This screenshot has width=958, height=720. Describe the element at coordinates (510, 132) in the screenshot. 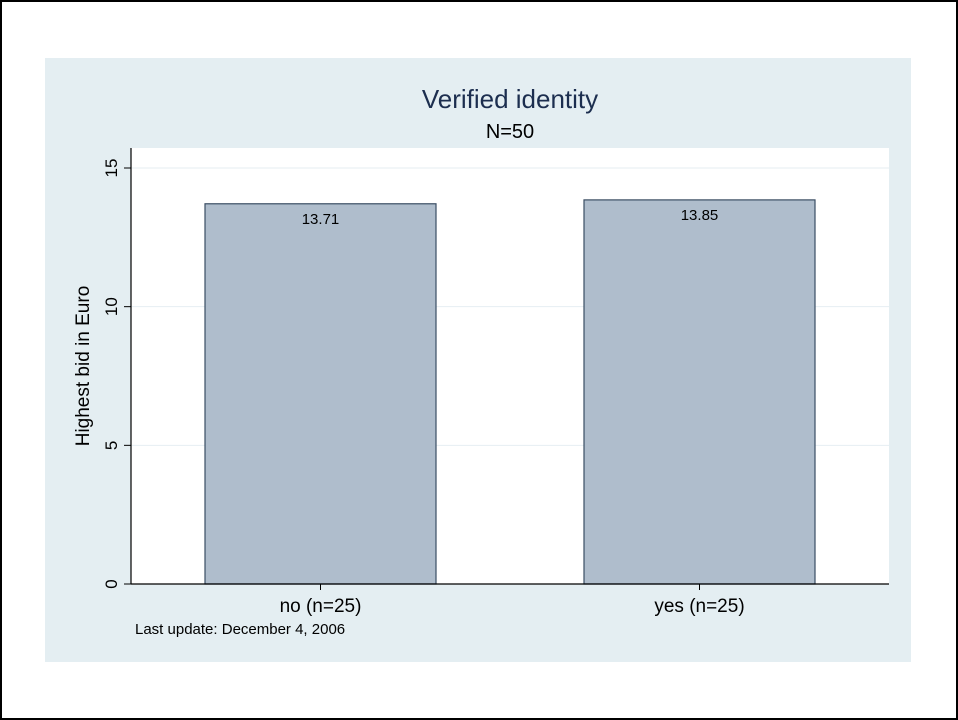

I see `chart-subtitle: N=50` at that location.